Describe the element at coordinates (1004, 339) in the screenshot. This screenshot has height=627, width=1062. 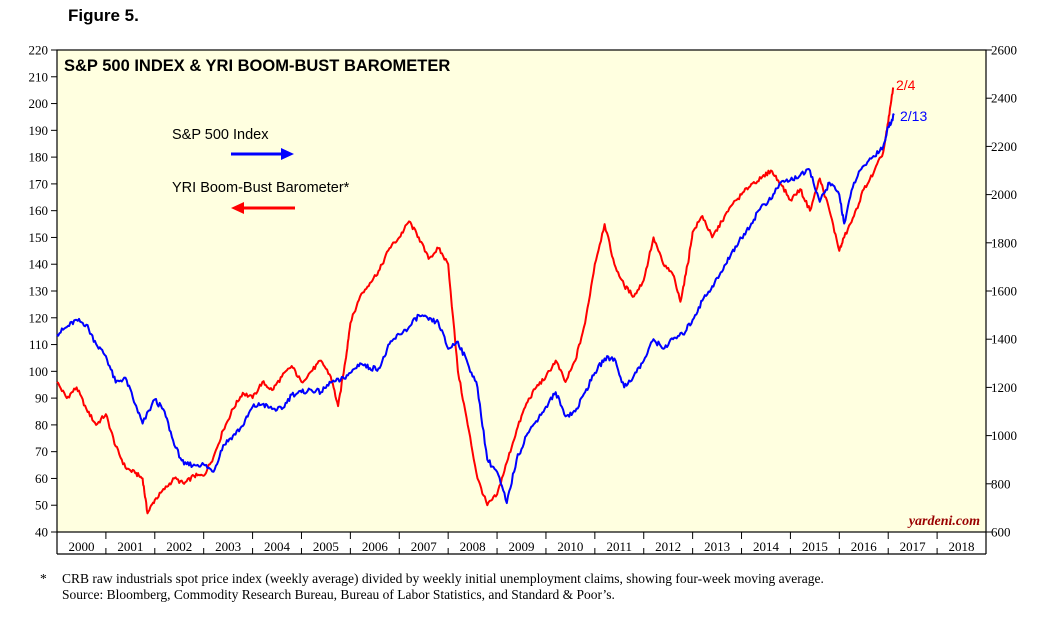
I see `right-tick-label: 1400` at that location.